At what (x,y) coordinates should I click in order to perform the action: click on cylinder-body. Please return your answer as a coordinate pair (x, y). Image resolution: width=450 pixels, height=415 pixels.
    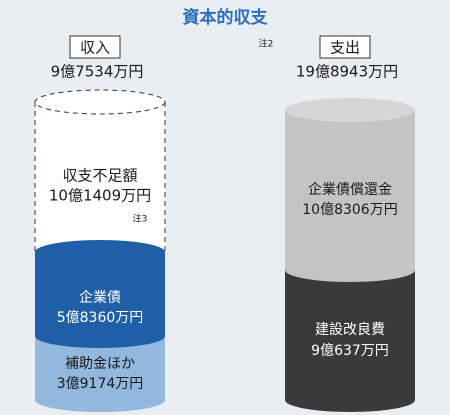
    Looking at the image, I should click on (100, 177).